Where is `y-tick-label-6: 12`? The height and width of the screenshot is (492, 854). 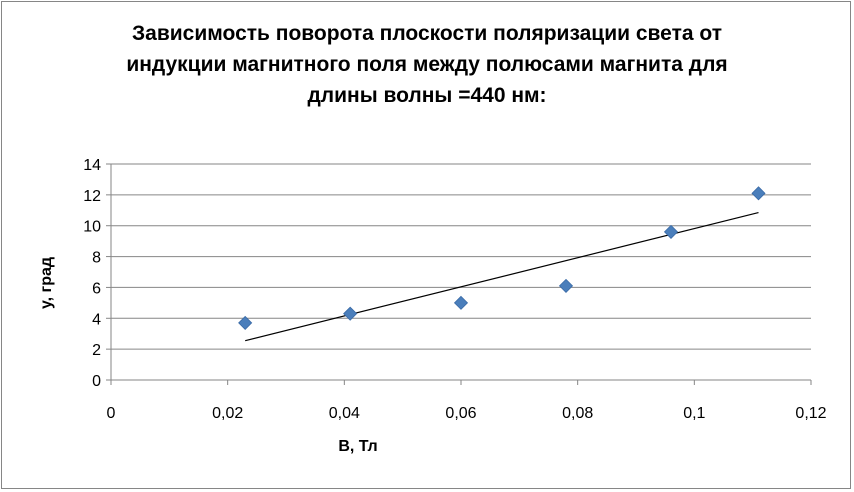
y-tick-label-6: 12 is located at coordinates (92, 196).